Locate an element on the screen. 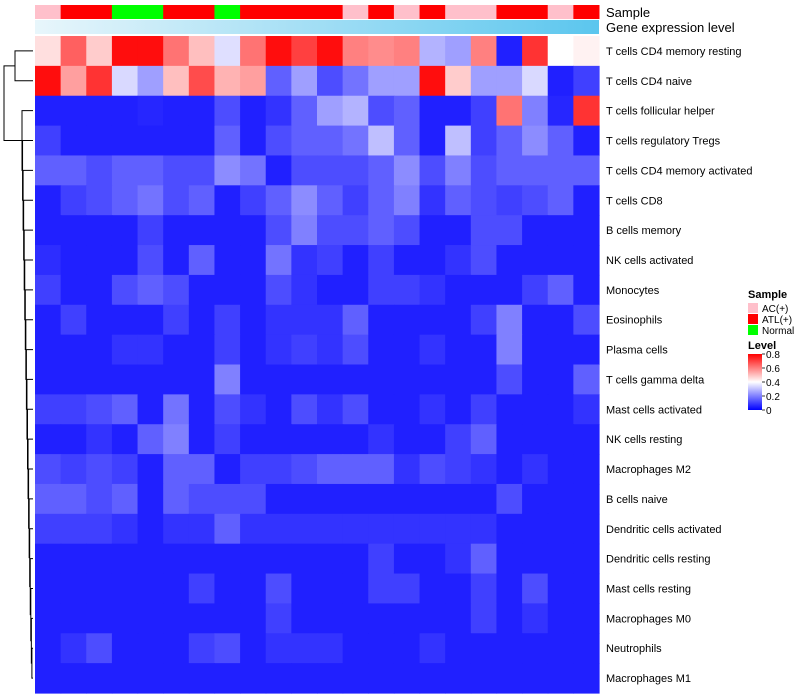 The width and height of the screenshot is (800, 700). row-label: T cells CD4 naive is located at coordinates (649, 82).